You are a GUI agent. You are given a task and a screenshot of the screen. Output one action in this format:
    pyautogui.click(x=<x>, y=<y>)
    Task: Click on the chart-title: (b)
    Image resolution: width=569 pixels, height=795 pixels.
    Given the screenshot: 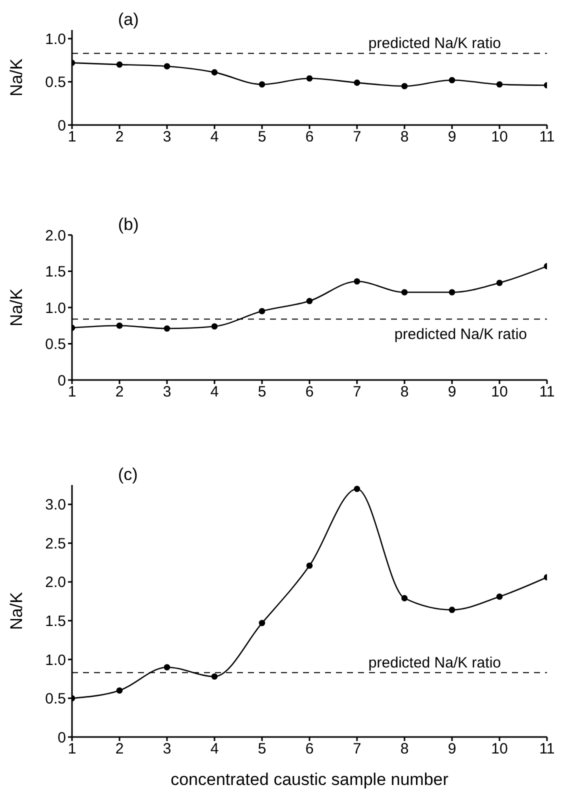 What is the action you would take?
    pyautogui.click(x=128, y=225)
    